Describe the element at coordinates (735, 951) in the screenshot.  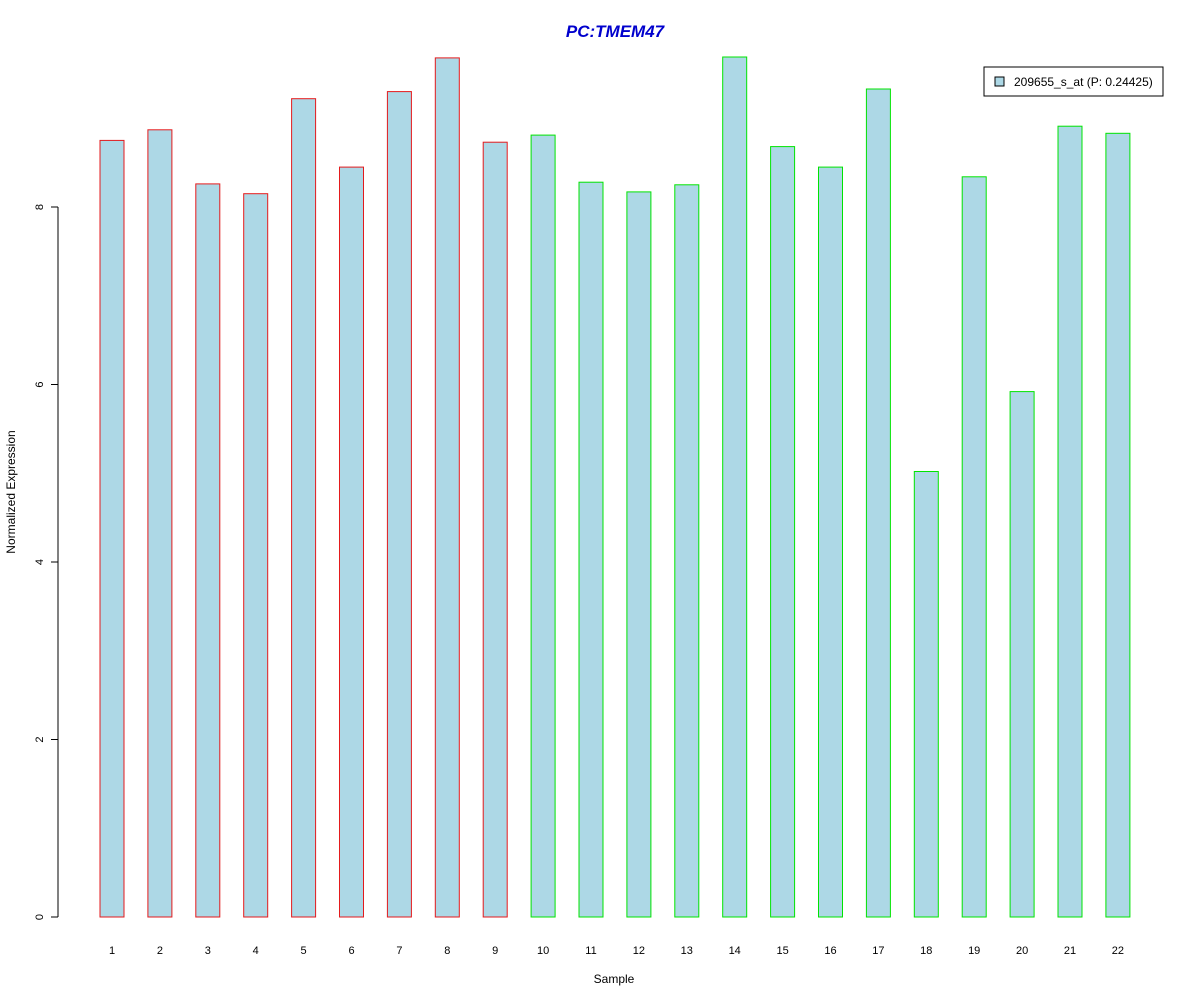
I see `x-tick-label: 14` at that location.